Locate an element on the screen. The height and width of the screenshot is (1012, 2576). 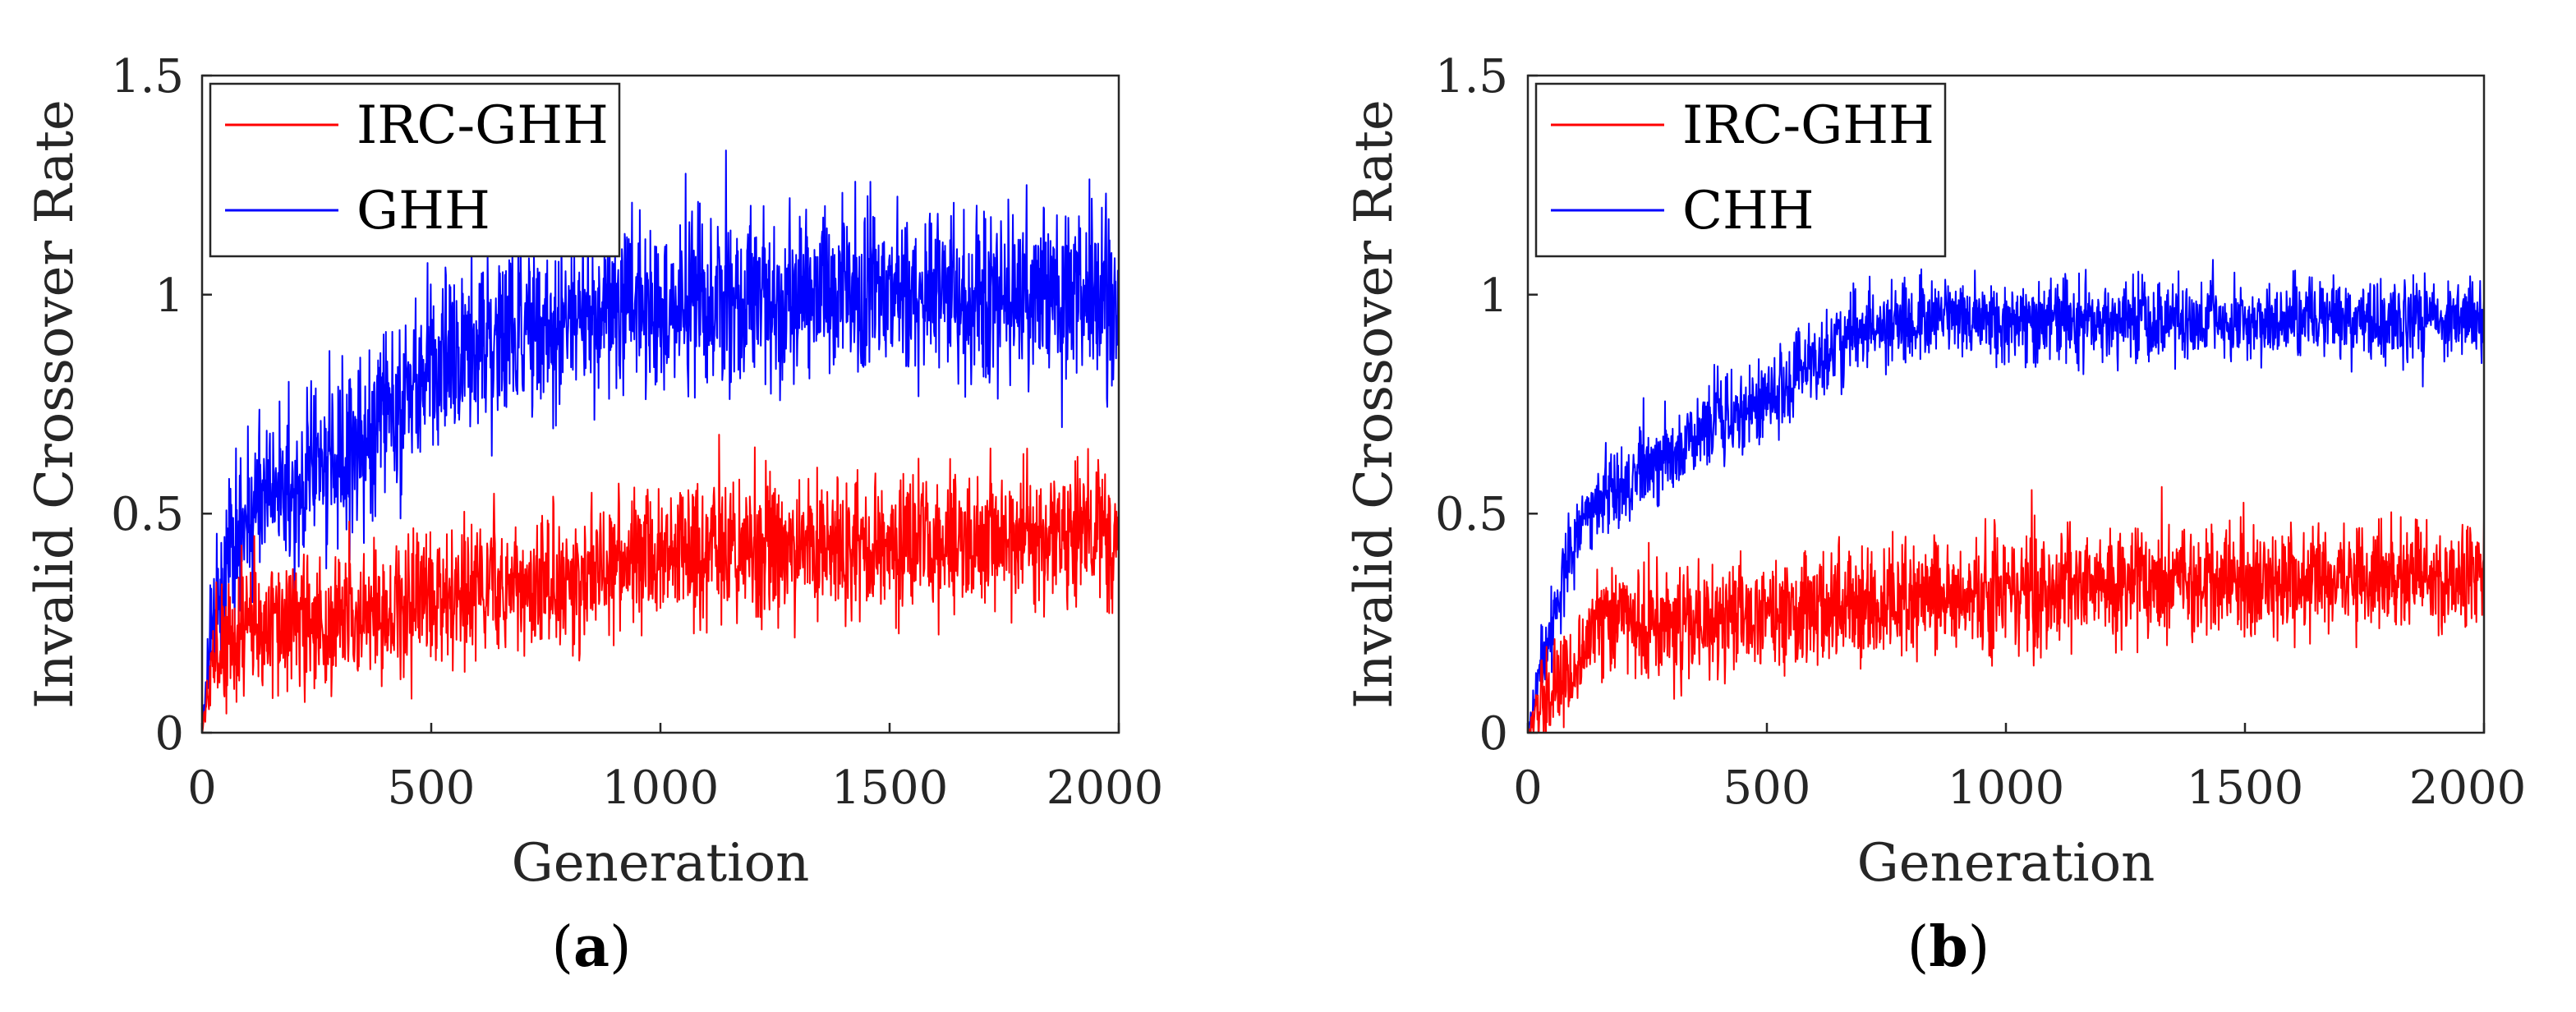
series-line-irc-ghh-a is located at coordinates (660, 584).